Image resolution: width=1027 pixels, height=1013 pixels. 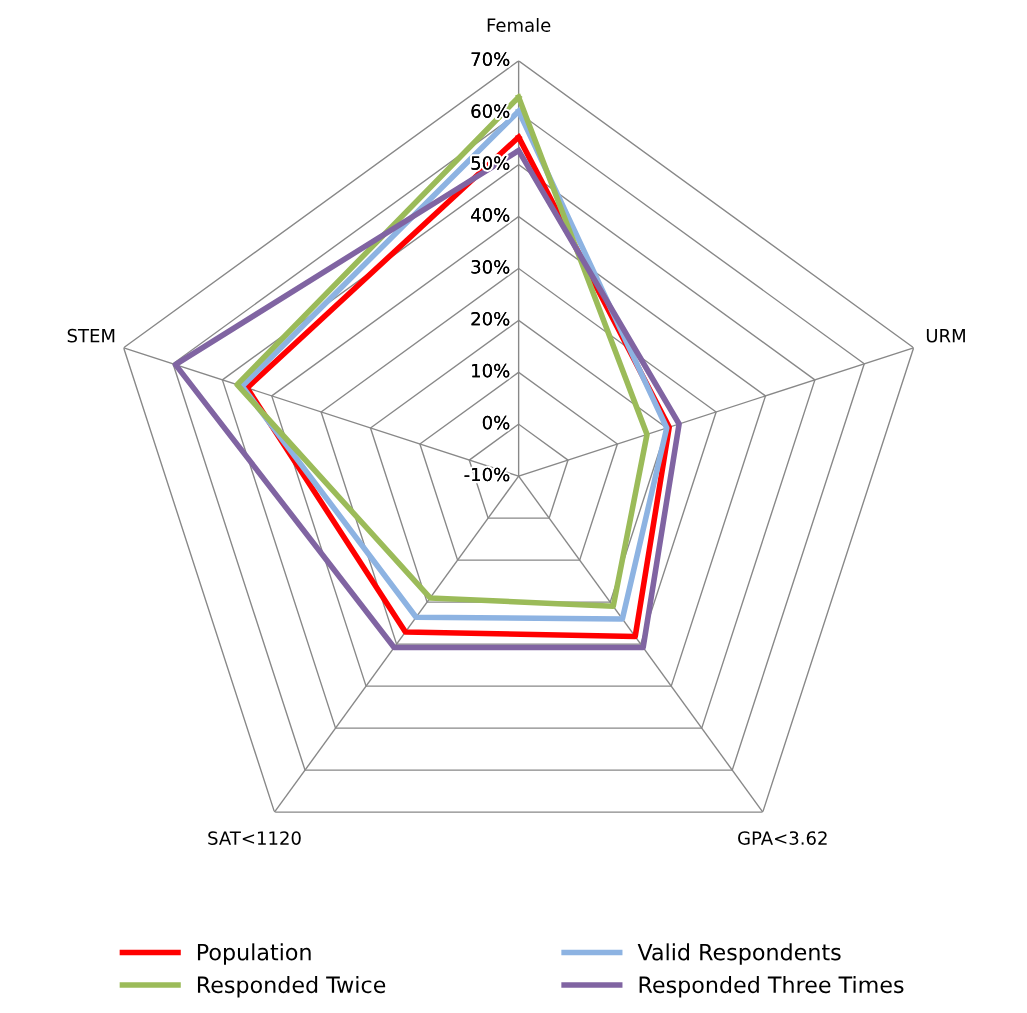 What do you see at coordinates (254, 838) in the screenshot?
I see `spoke-label: SAT<1120` at bounding box center [254, 838].